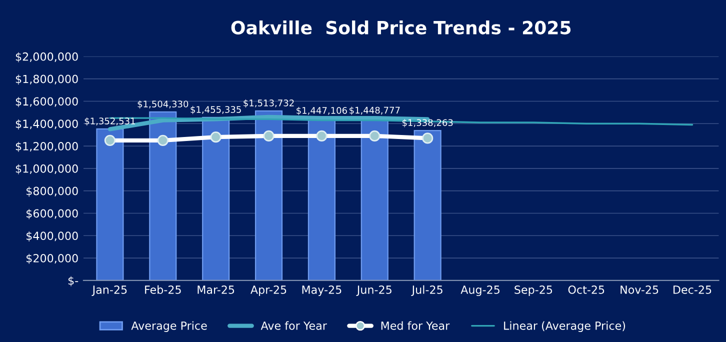  Describe the element at coordinates (52, 236) in the screenshot. I see `y-tick-label: $400,000` at that location.